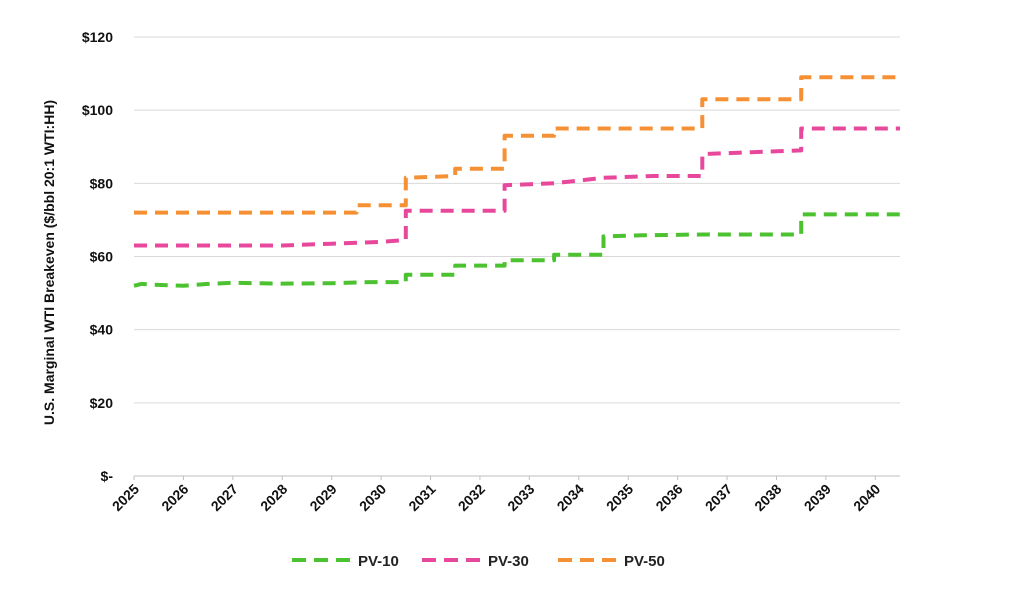 The image size is (1024, 589). What do you see at coordinates (97, 110) in the screenshot?
I see `y-tick-label: $100` at bounding box center [97, 110].